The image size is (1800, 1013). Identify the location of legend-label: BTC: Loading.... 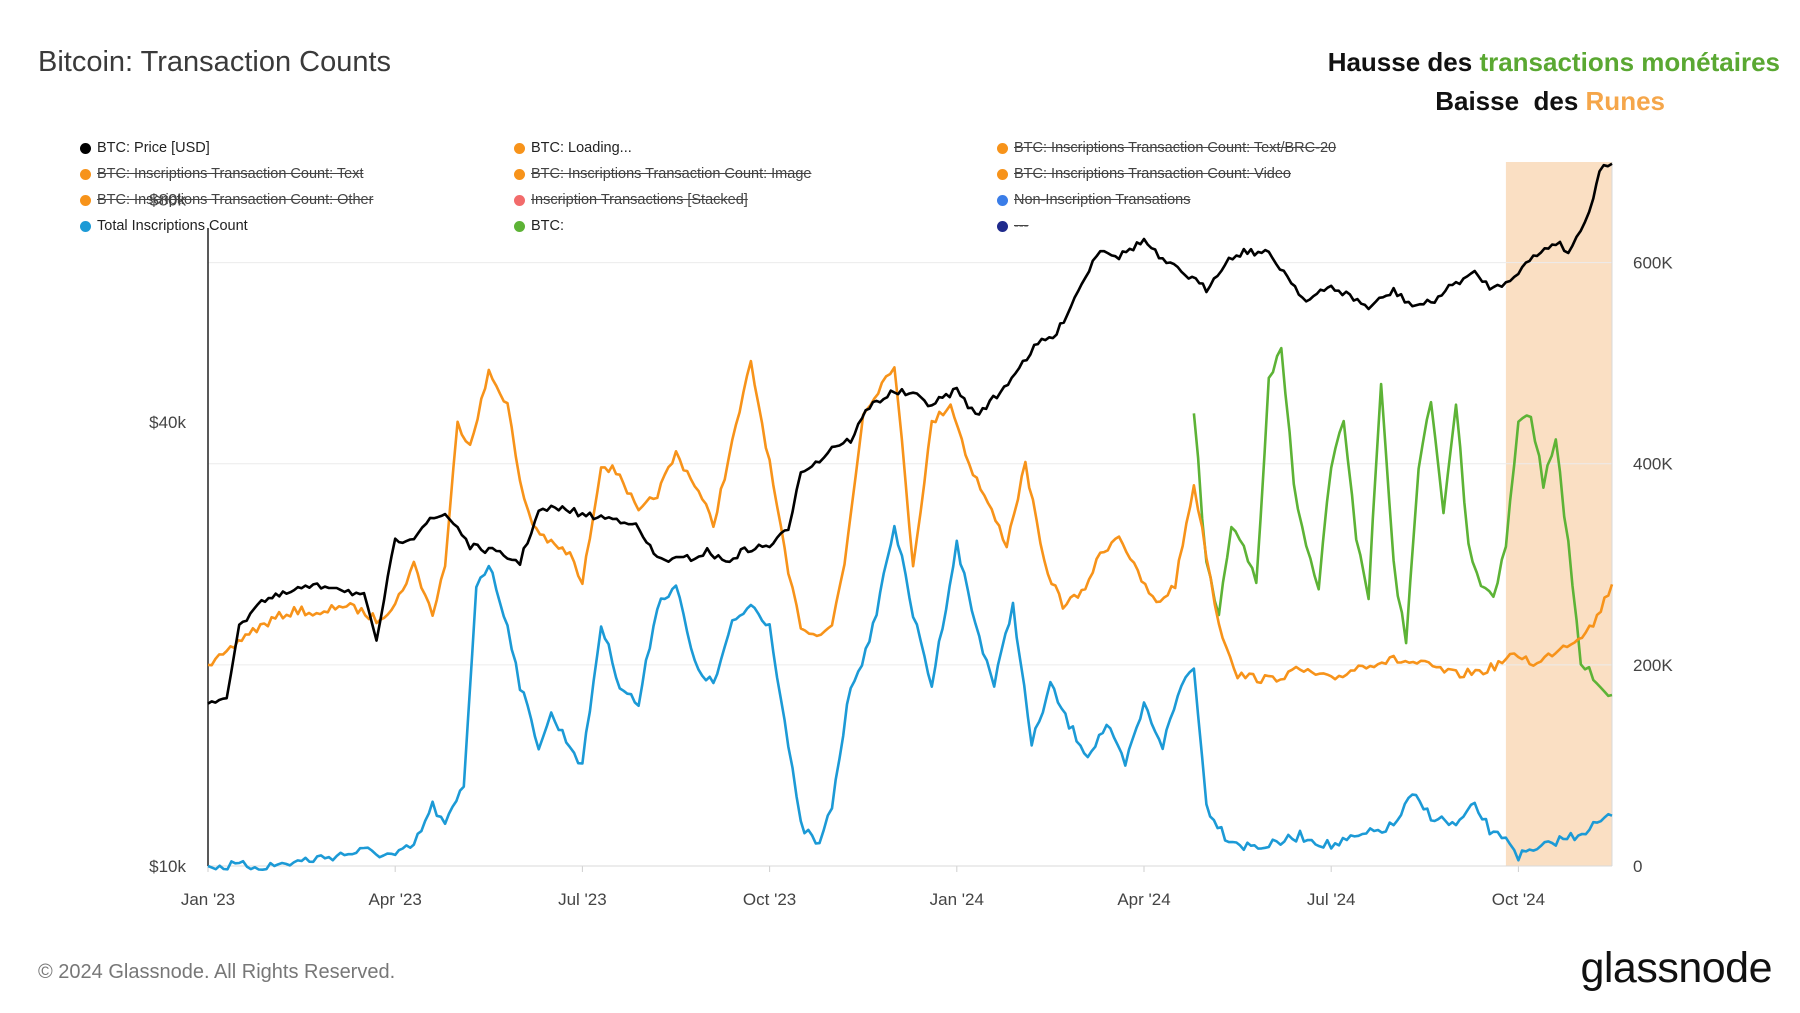
(581, 148).